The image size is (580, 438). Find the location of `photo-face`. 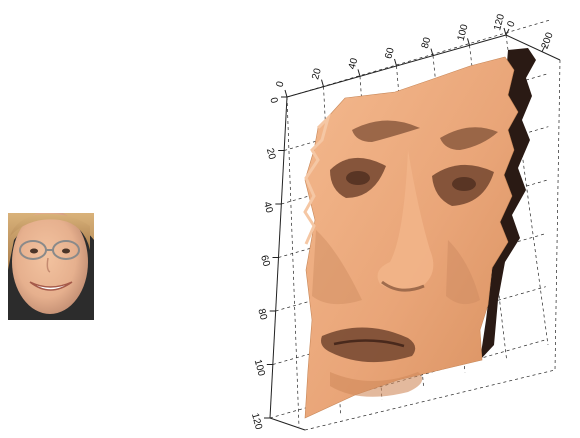

photo-face is located at coordinates (50, 263).